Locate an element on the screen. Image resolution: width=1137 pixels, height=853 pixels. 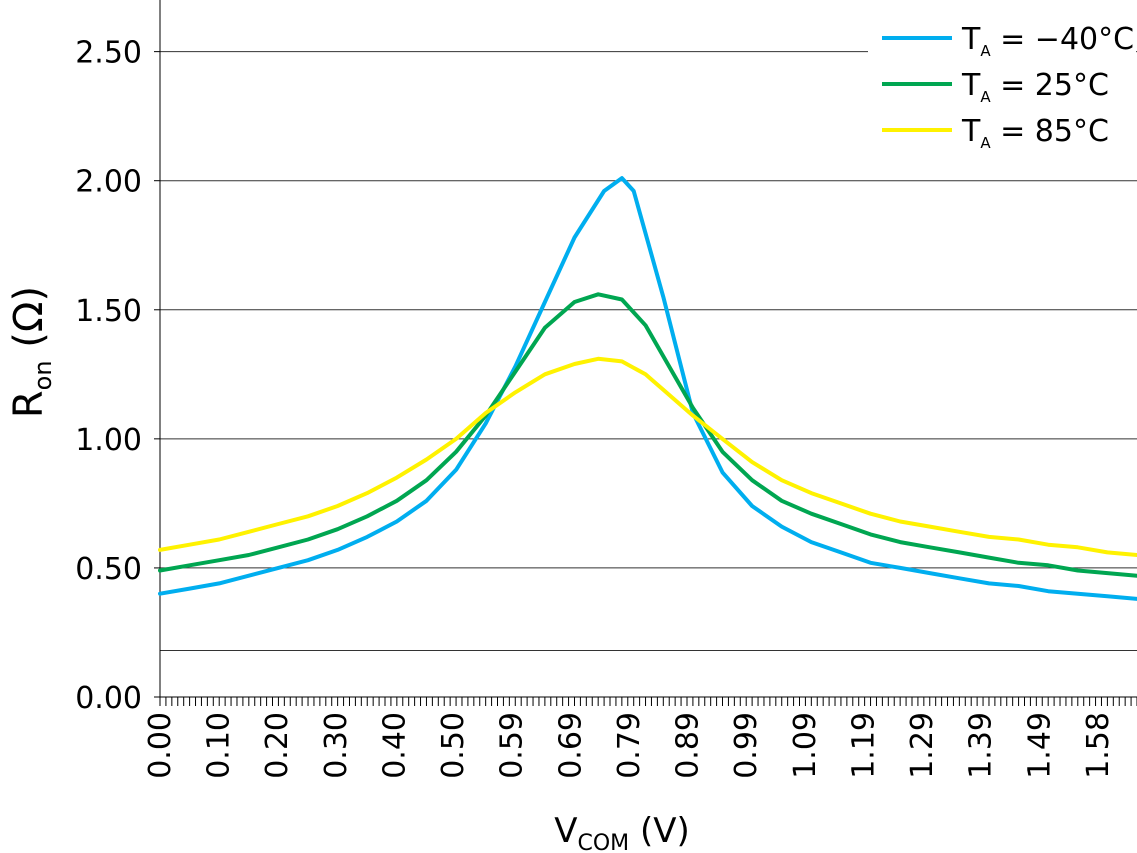
legend-label-2: TA = 85°C is located at coordinates (1035, 133).